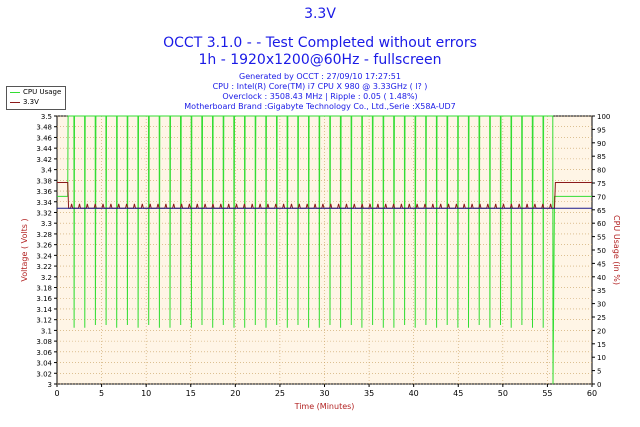 Image resolution: width=640 pixels, height=427 pixels. I want to click on chart-legend: CPU Usage 3.3V, so click(36, 98).